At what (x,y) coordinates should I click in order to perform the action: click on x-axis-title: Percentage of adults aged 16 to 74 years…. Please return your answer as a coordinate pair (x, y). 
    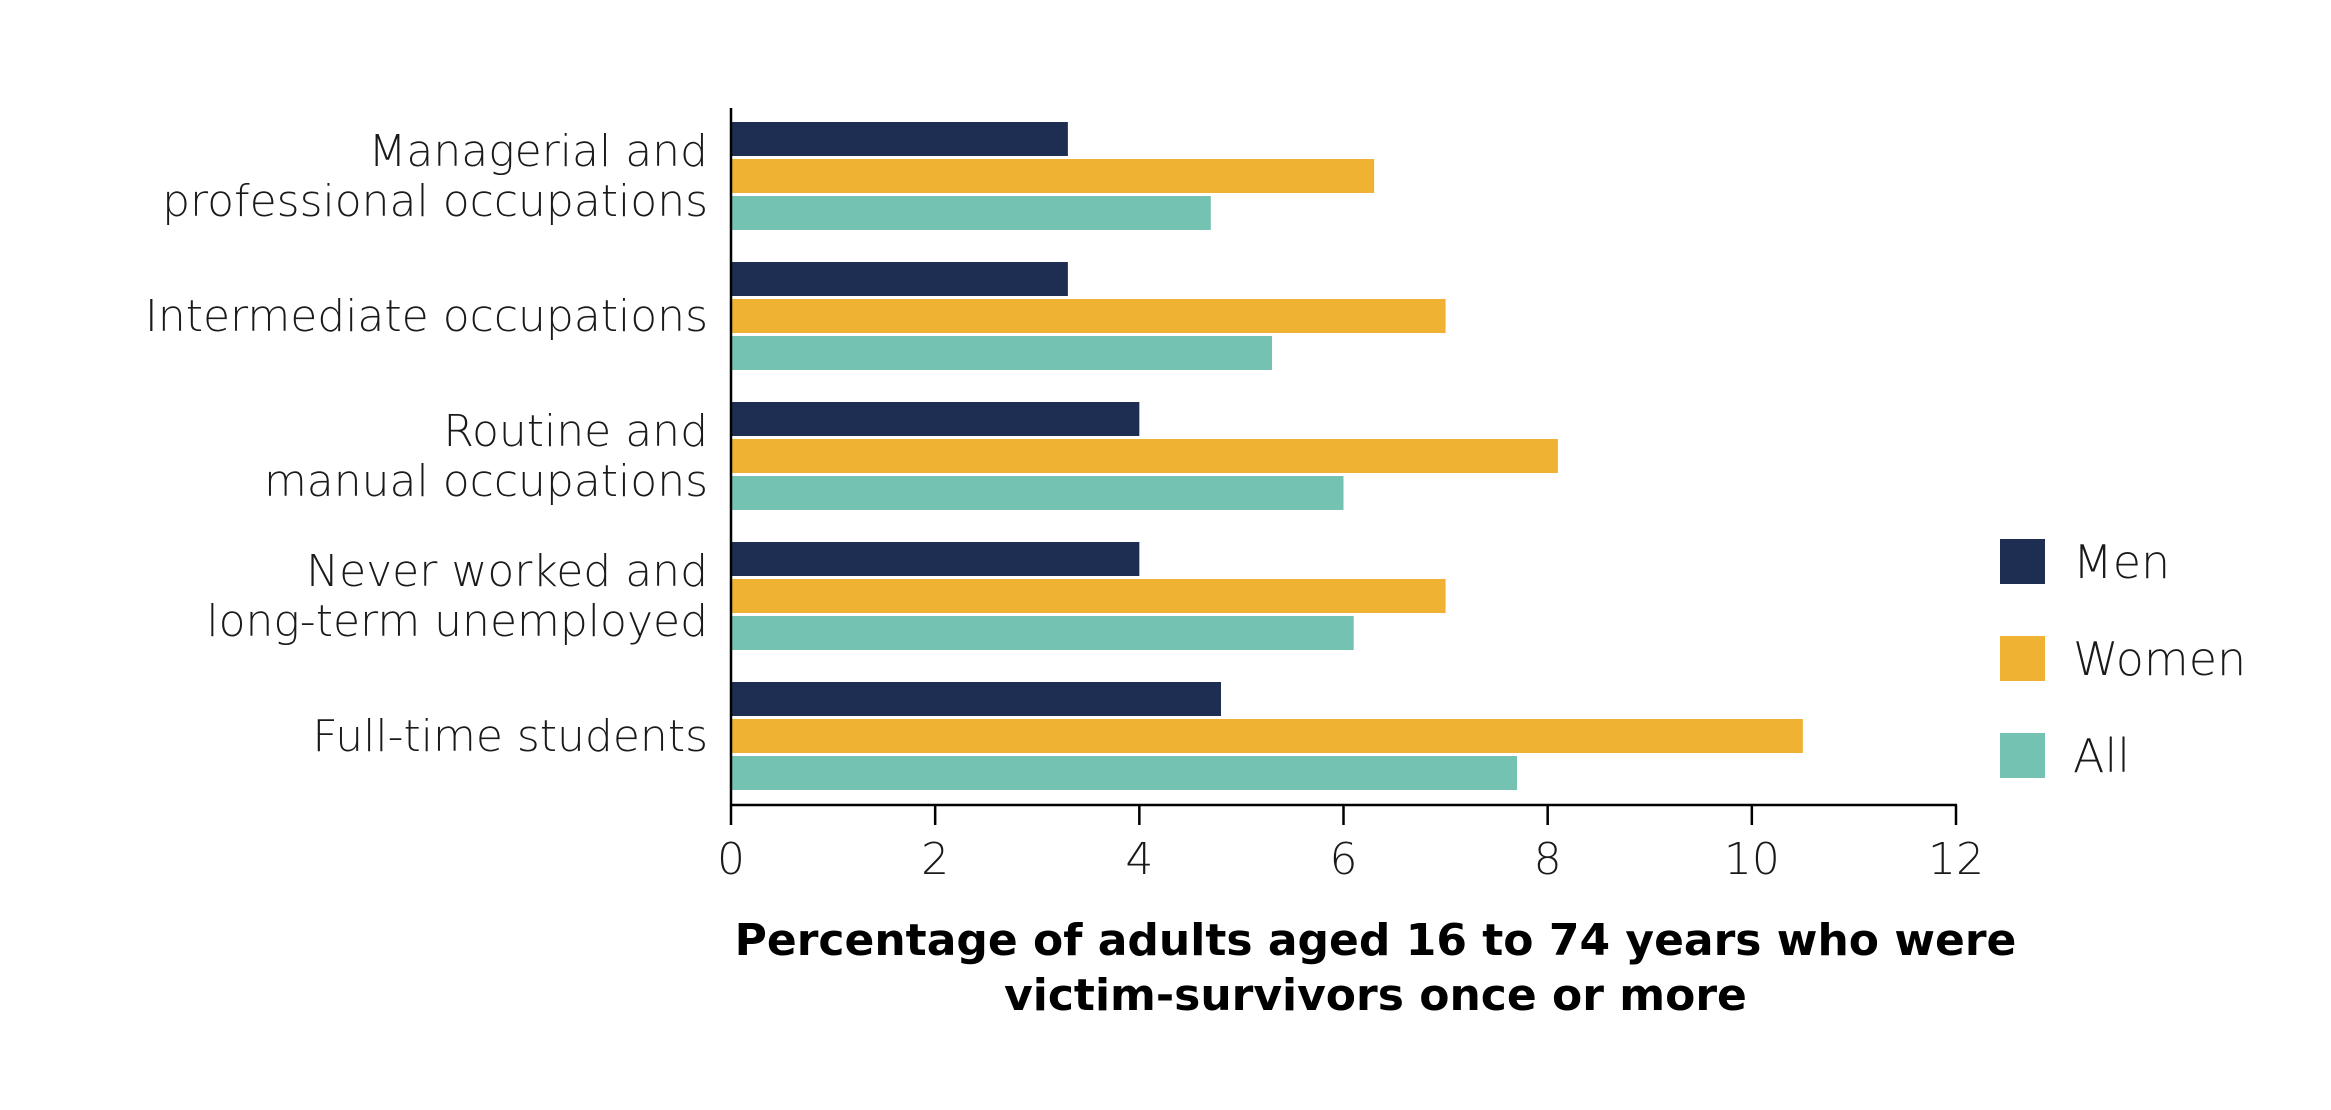
    Looking at the image, I should click on (1376, 968).